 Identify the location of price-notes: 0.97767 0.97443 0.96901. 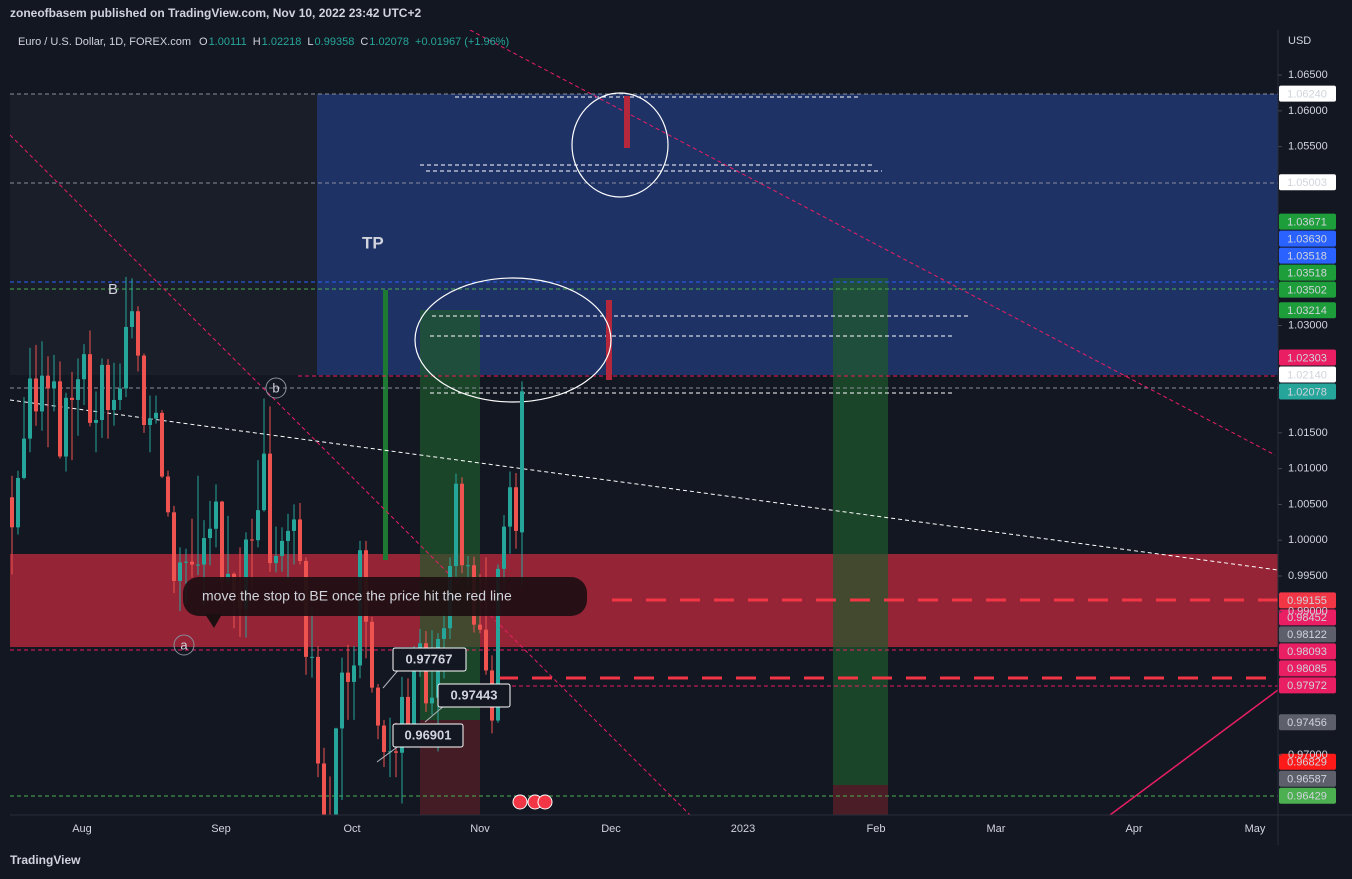
(443, 705).